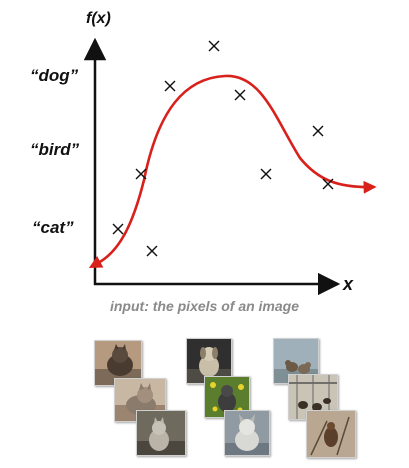 Image resolution: width=409 pixels, height=468 pixels. Describe the element at coordinates (161, 433) in the screenshot. I see `cat-photo-thumbnail` at that location.